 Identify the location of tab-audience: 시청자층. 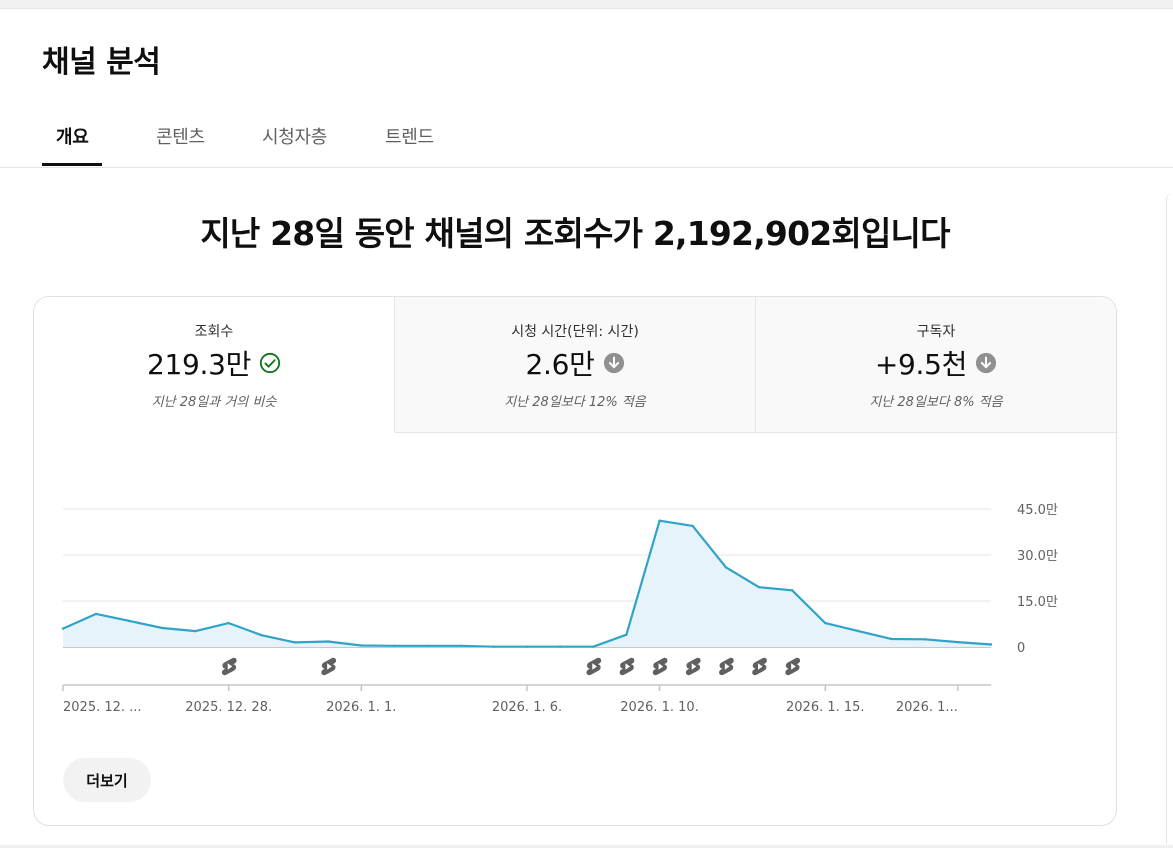
(295, 137).